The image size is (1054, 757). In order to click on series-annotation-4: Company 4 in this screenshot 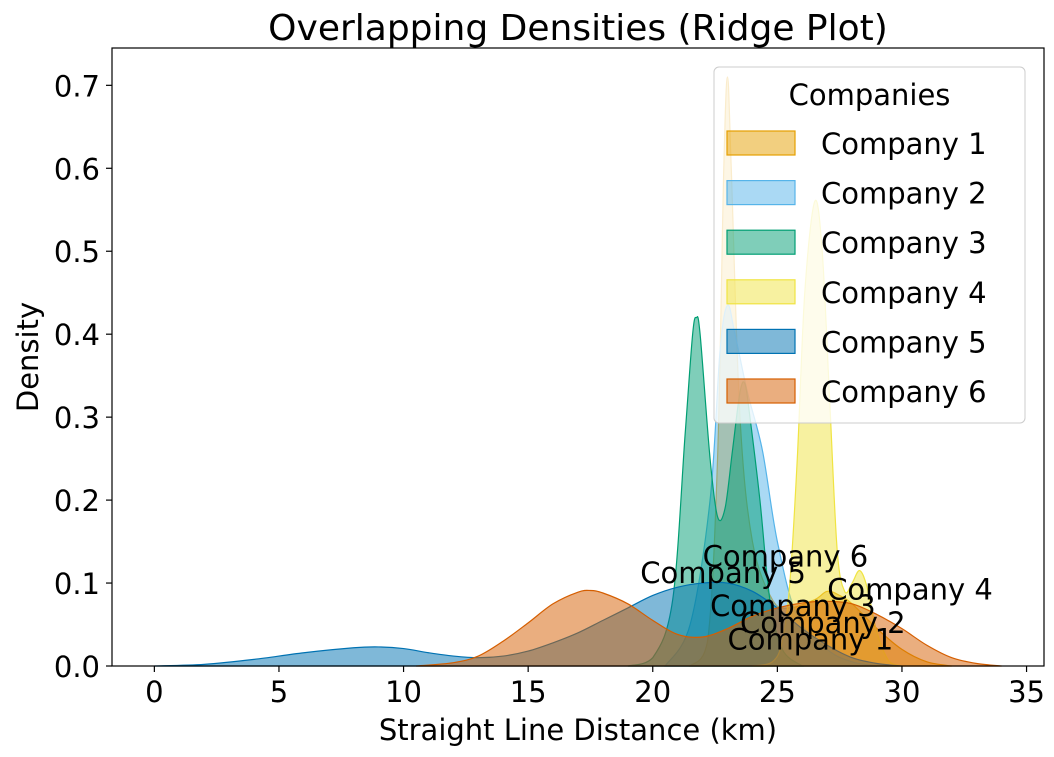, I will do `click(910, 590)`.